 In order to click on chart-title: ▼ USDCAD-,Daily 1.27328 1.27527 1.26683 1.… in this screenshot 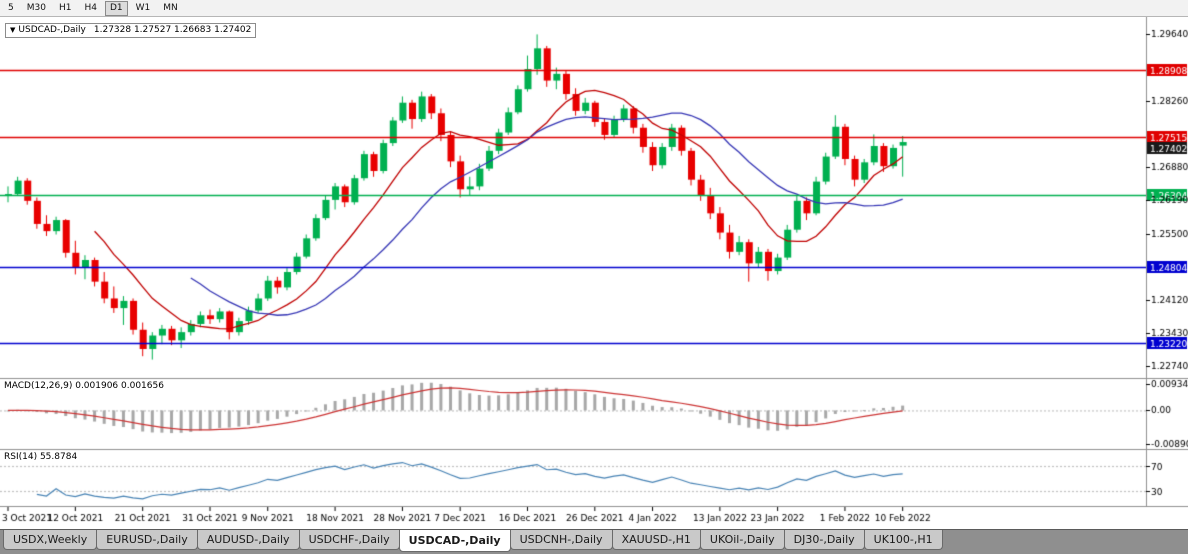, I will do `click(131, 30)`.